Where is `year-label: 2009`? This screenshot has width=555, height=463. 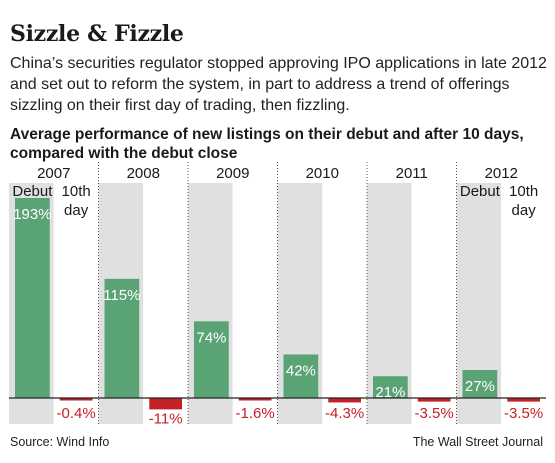 year-label: 2009 is located at coordinates (232, 173).